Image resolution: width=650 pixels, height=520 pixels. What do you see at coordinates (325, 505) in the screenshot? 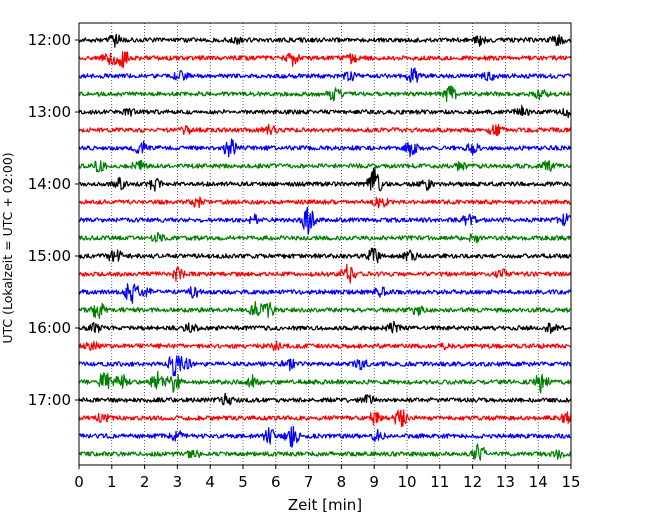
I see `x-axis-label: Zeit [min]` at bounding box center [325, 505].